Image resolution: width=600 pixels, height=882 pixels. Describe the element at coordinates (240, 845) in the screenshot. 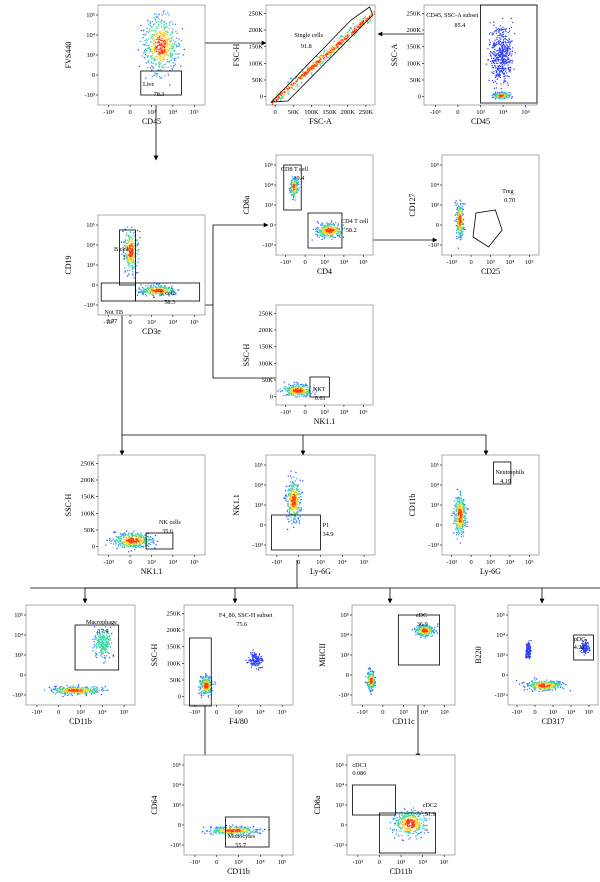

I see `gate-frequency: 55.7` at that location.